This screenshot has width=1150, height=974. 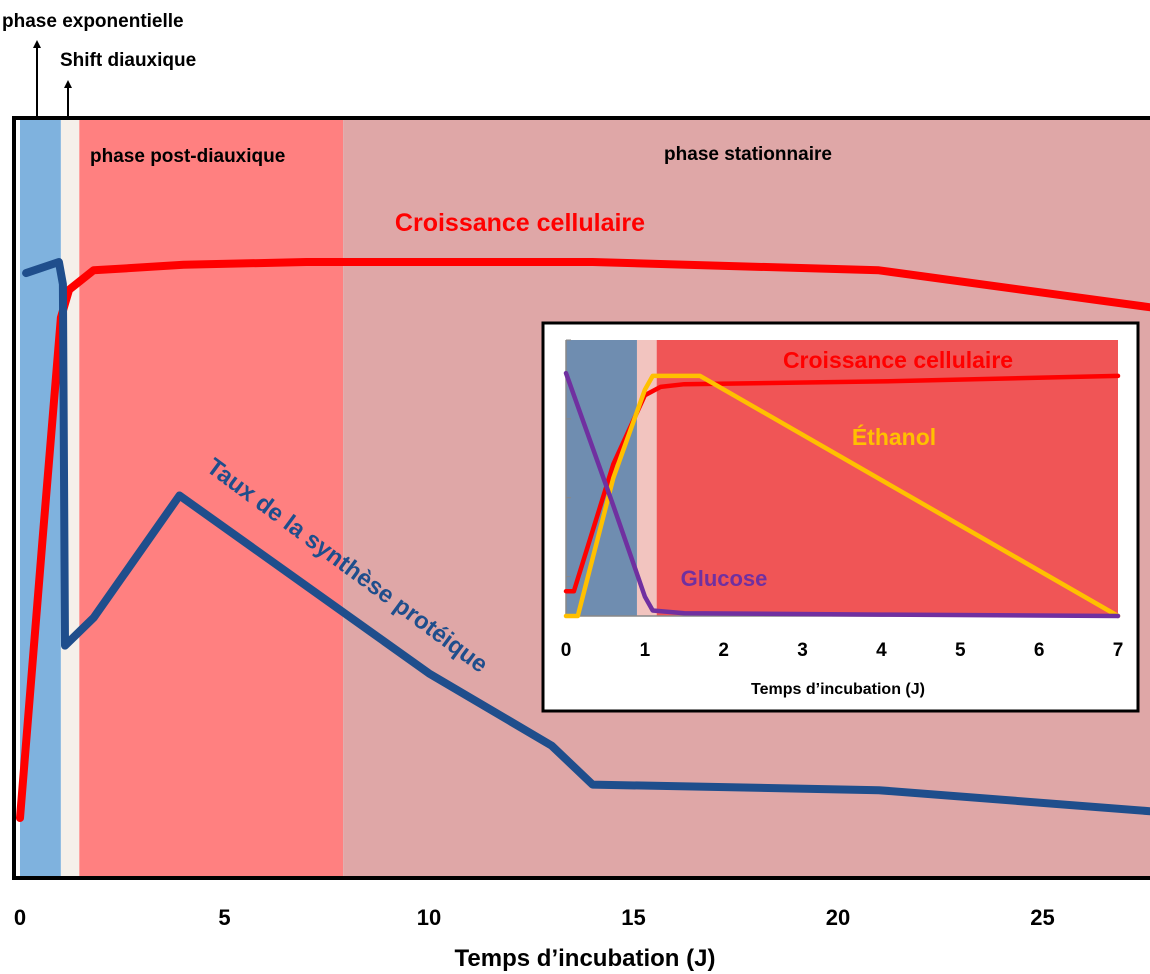 I want to click on inset-x-tick-4: 4, so click(x=881, y=650).